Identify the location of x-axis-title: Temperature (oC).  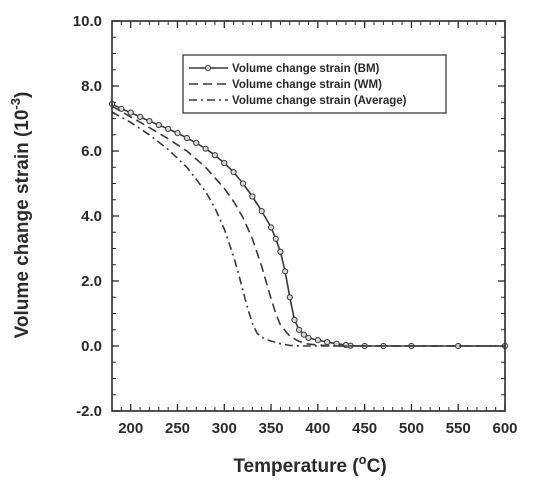
(309, 464).